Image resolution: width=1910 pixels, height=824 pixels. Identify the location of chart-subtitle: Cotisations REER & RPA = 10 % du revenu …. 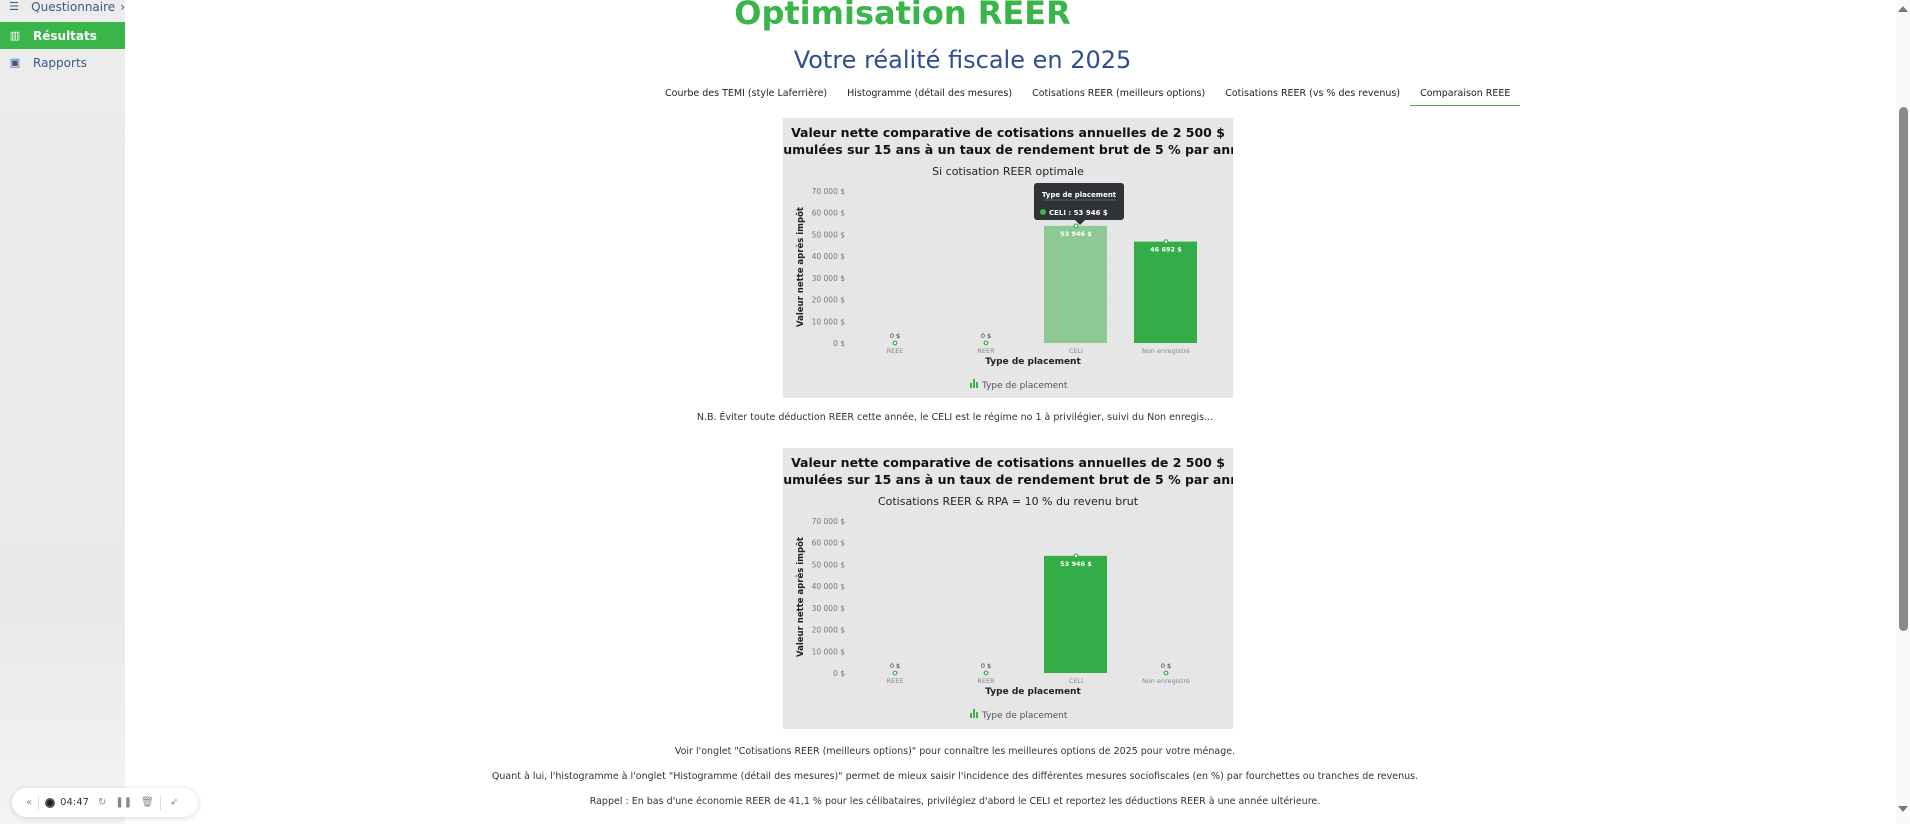
(1008, 501).